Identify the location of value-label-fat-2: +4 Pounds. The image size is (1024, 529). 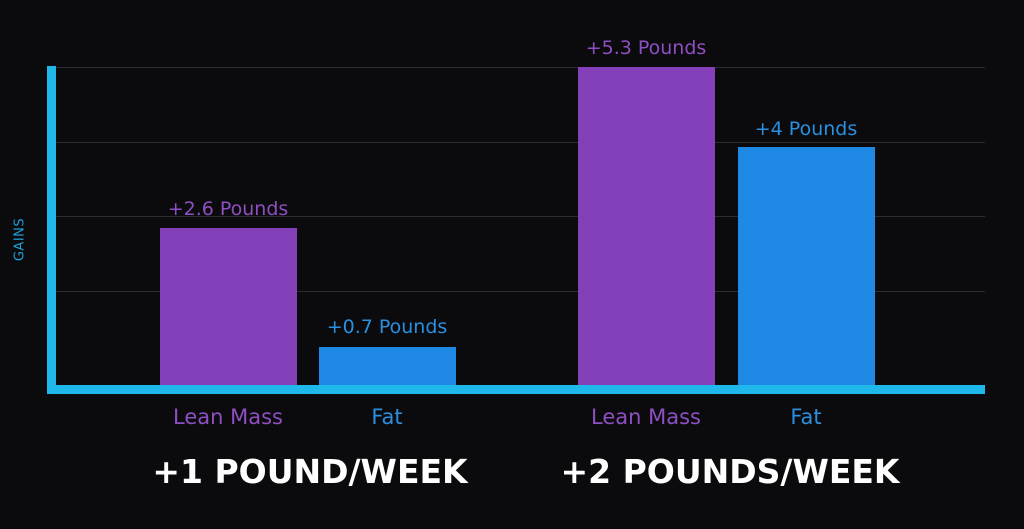
(806, 129).